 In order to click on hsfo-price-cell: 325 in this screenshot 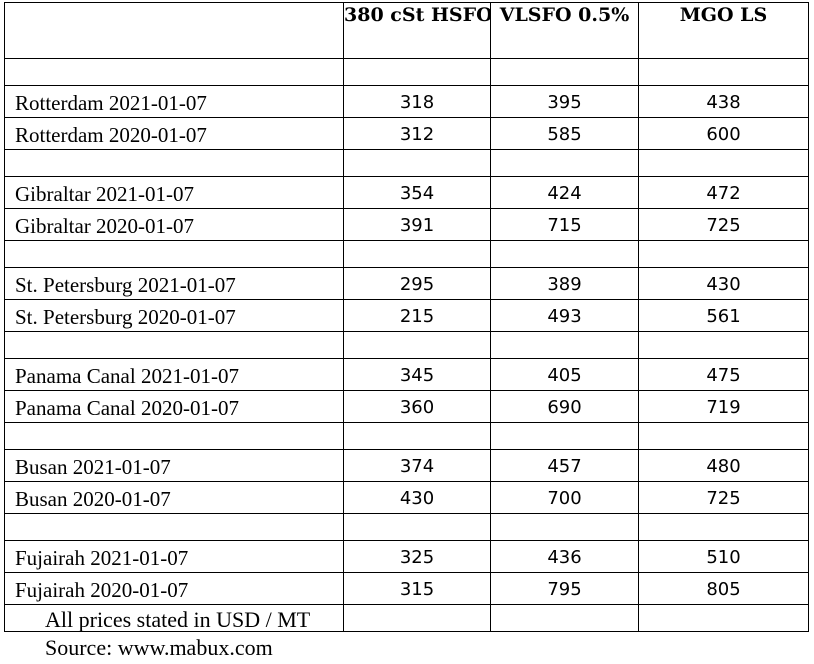, I will do `click(417, 556)`.